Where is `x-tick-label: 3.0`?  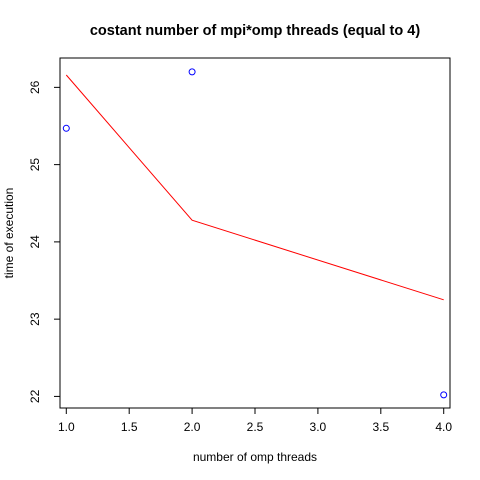 x-tick-label: 3.0 is located at coordinates (318, 427).